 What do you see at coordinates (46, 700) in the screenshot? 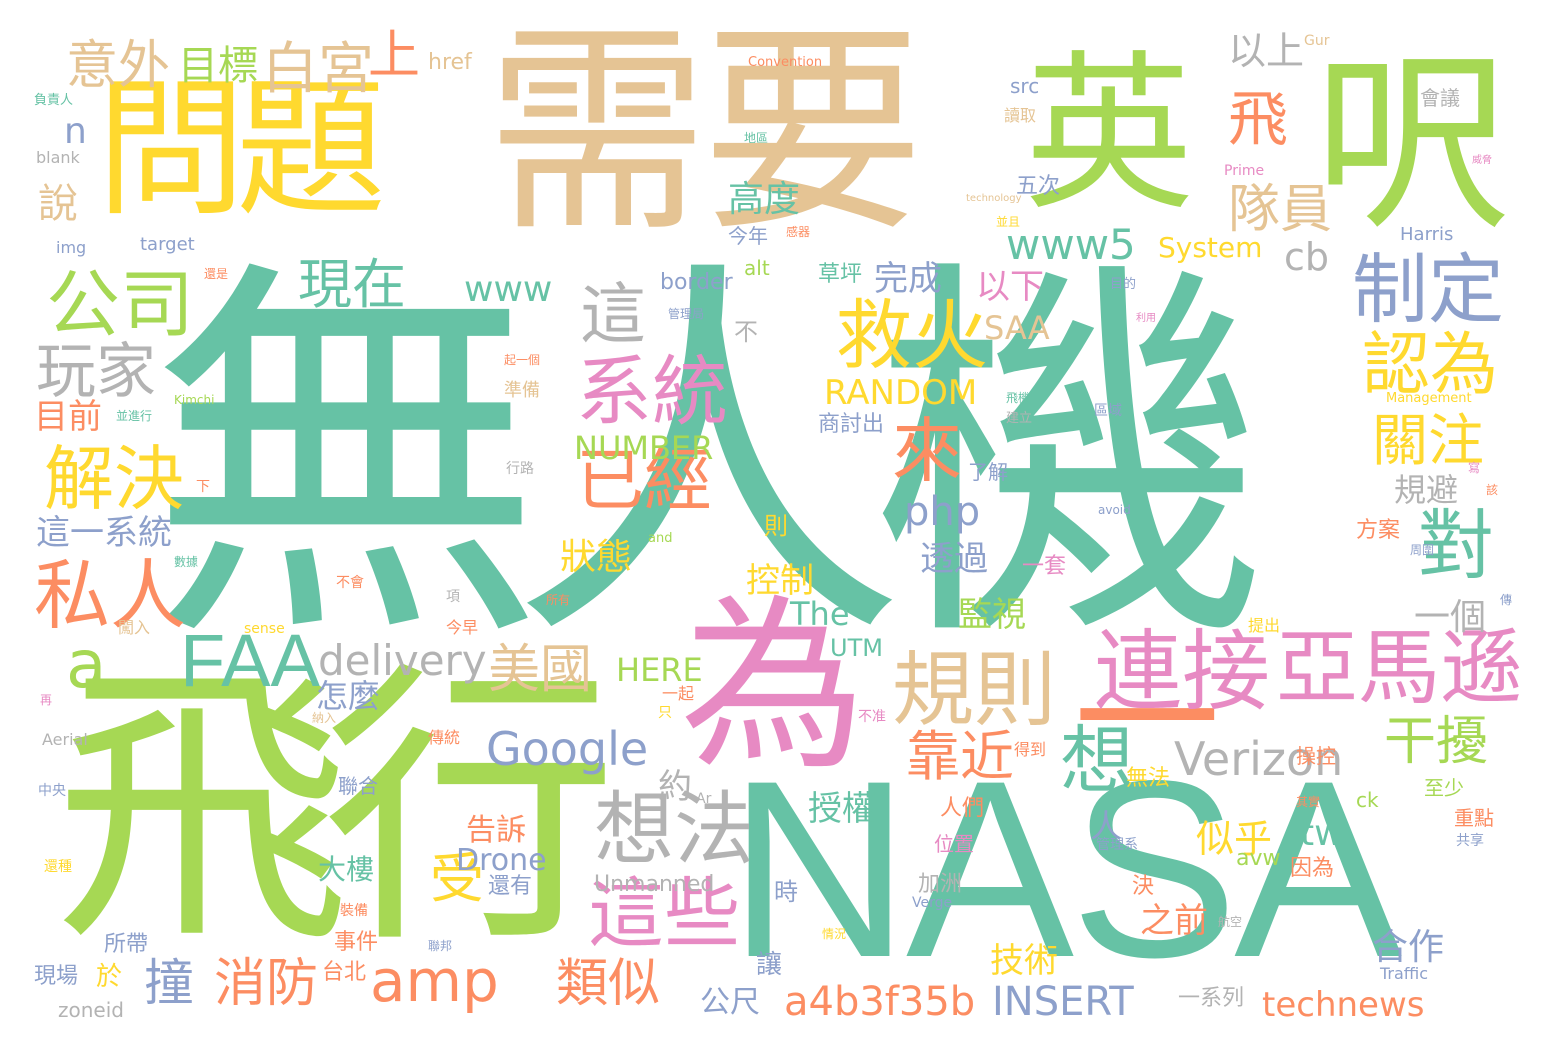
I see `word-zai: 再` at bounding box center [46, 700].